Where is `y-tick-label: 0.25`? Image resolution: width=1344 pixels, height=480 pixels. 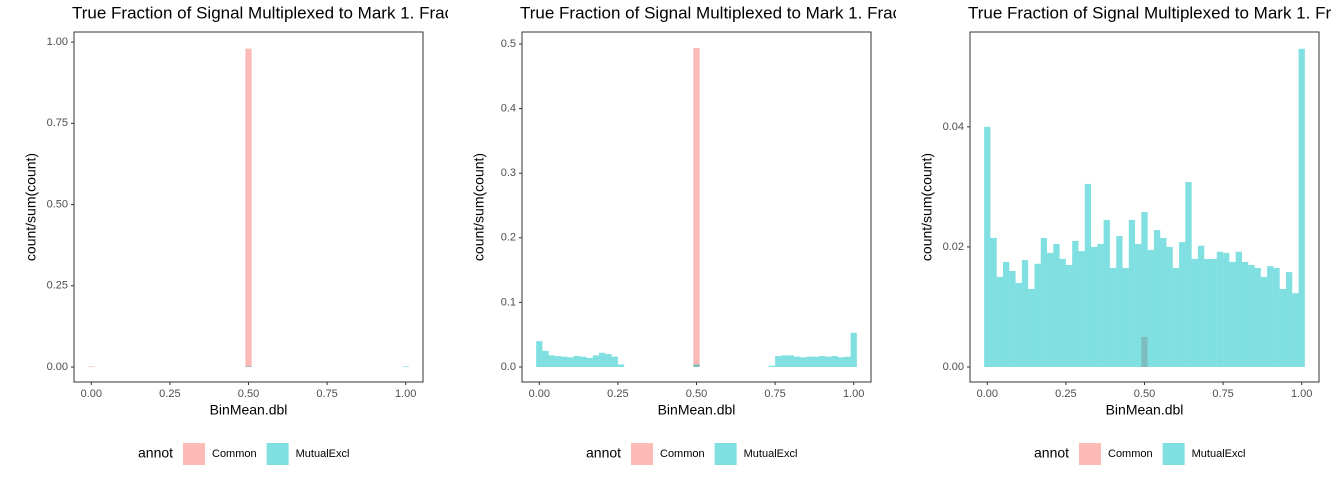 y-tick-label: 0.25 is located at coordinates (57, 286).